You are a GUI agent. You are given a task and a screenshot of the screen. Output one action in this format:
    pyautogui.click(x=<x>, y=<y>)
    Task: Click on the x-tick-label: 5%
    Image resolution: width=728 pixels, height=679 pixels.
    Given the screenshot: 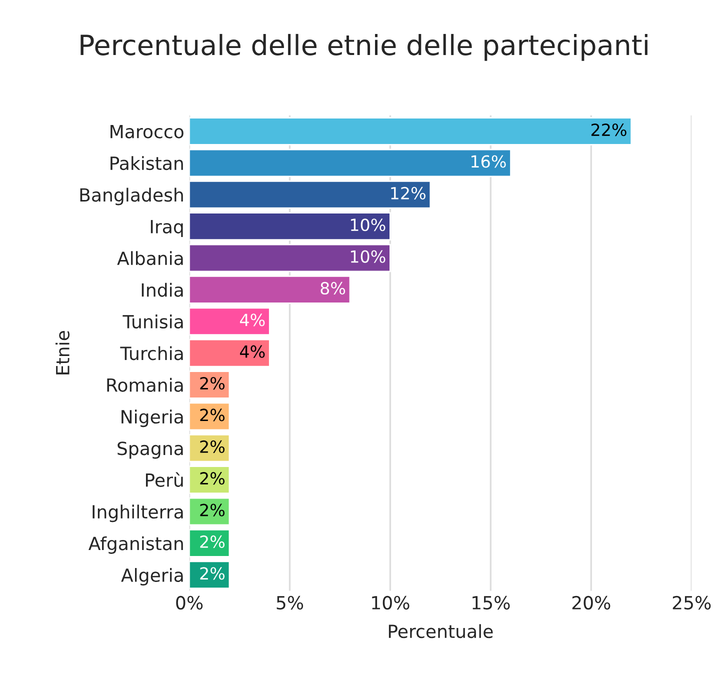 What is the action you would take?
    pyautogui.click(x=290, y=603)
    